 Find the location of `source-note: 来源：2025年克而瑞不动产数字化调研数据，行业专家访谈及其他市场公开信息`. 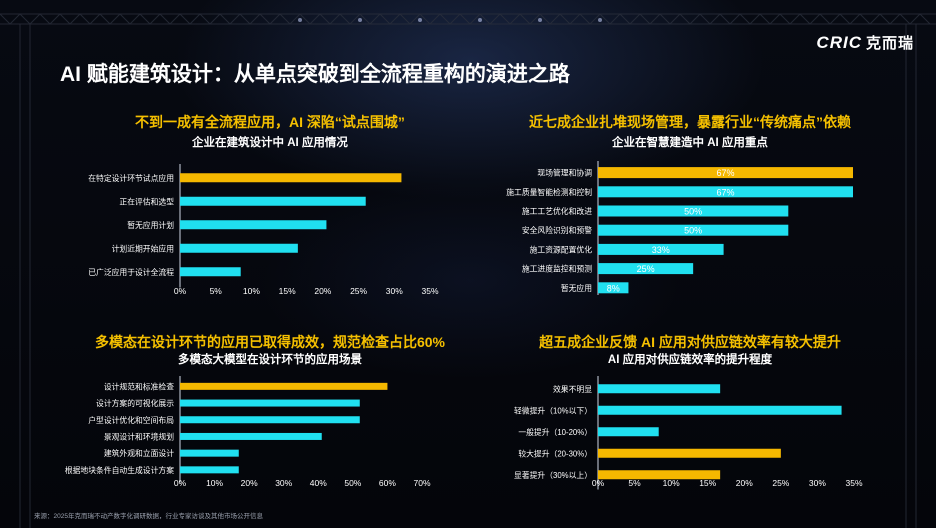

source-note: 来源：2025年克而瑞不动产数字化调研数据，行业专家访谈及其他市场公开信息 is located at coordinates (148, 516).